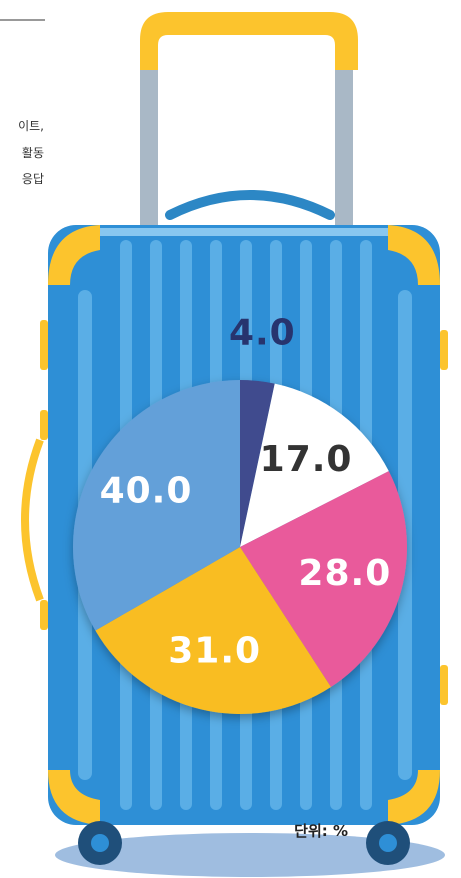 The height and width of the screenshot is (878, 461). I want to click on annotation: 이트,, so click(31, 126).